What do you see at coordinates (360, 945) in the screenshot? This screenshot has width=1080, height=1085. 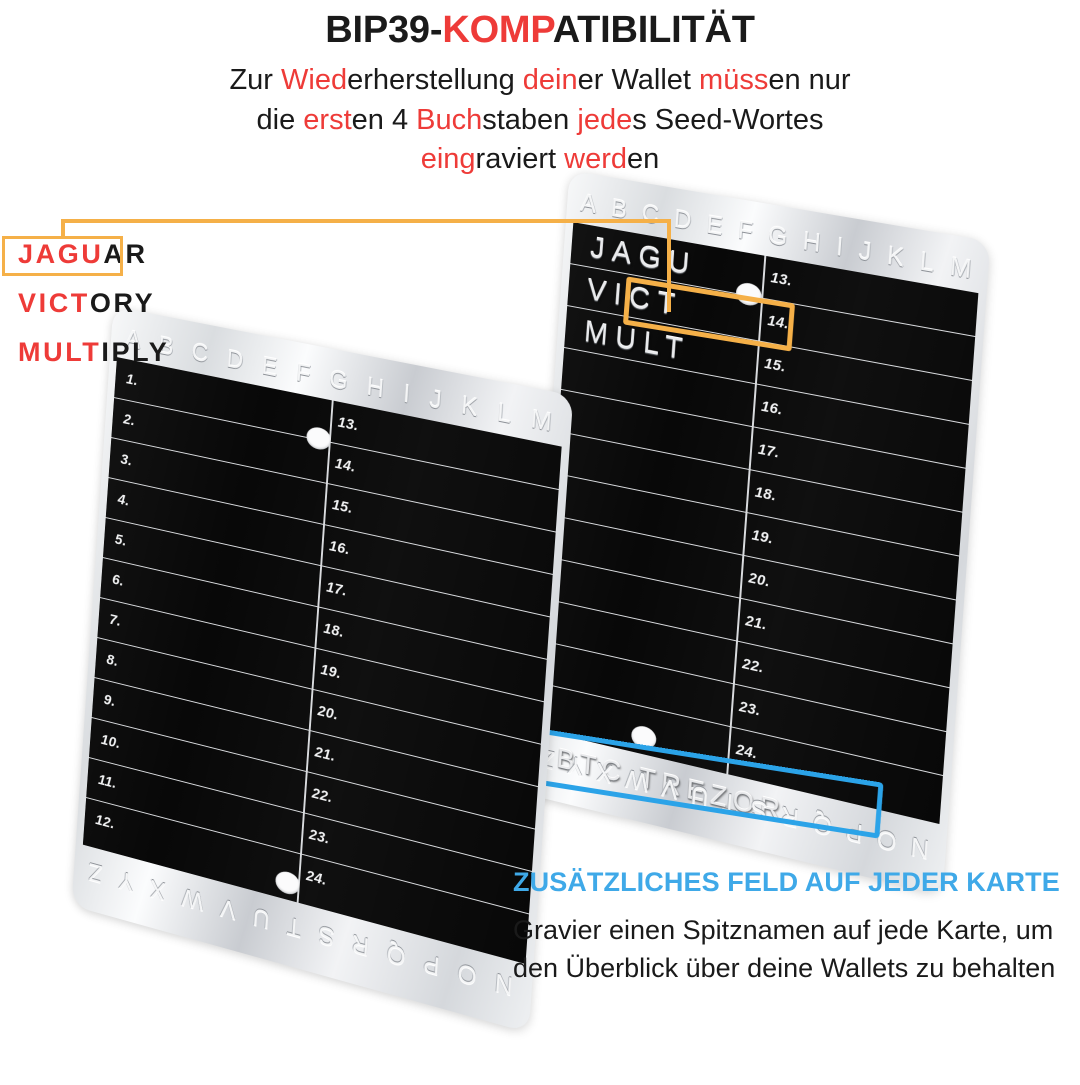 I see `alphabet-letter: R` at bounding box center [360, 945].